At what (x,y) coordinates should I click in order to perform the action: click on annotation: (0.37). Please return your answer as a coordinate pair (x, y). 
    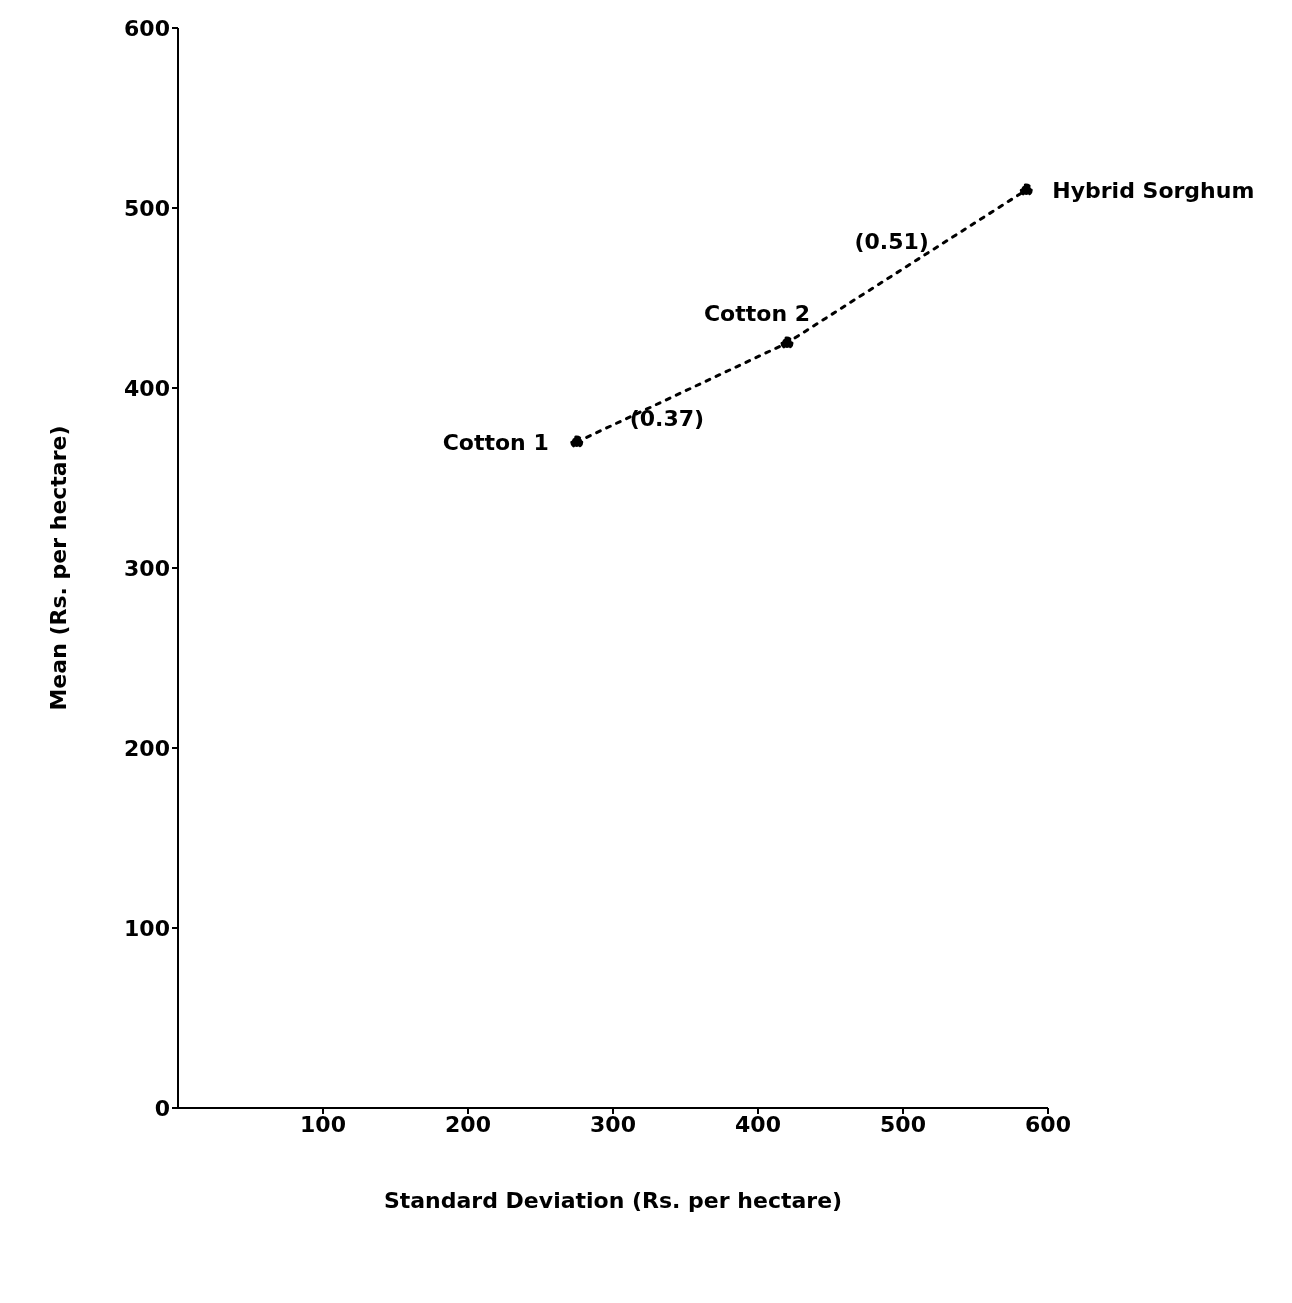
    Looking at the image, I should click on (667, 419).